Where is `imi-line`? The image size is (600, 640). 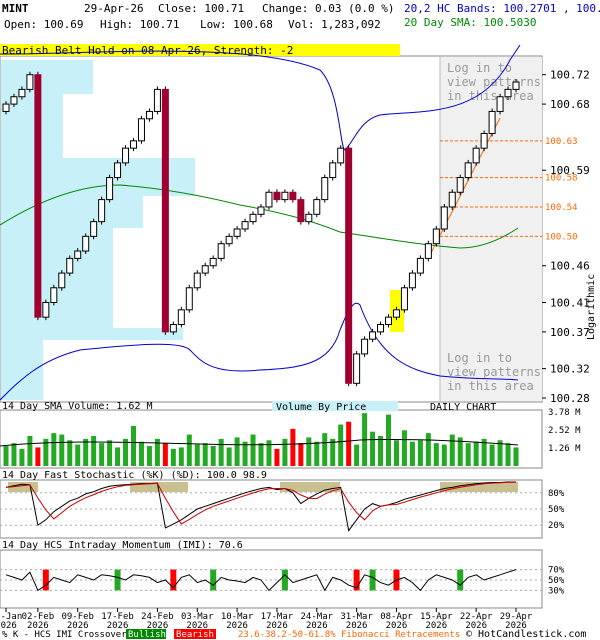
imi-line is located at coordinates (261, 580).